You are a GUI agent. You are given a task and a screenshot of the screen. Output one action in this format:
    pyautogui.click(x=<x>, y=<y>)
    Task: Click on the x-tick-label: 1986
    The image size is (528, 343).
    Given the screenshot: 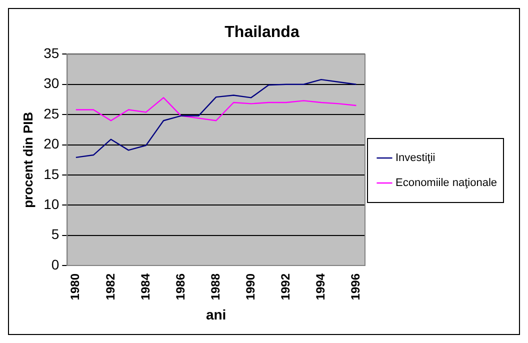 What is the action you would take?
    pyautogui.click(x=180, y=286)
    